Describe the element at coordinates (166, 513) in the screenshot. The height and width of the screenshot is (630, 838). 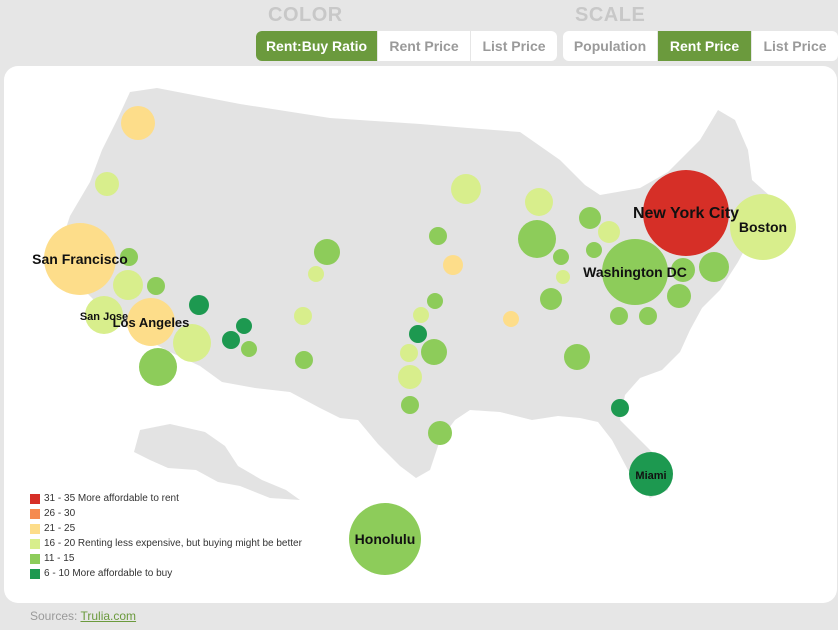
I see `legend-item-26-30: 26 - 30` at that location.